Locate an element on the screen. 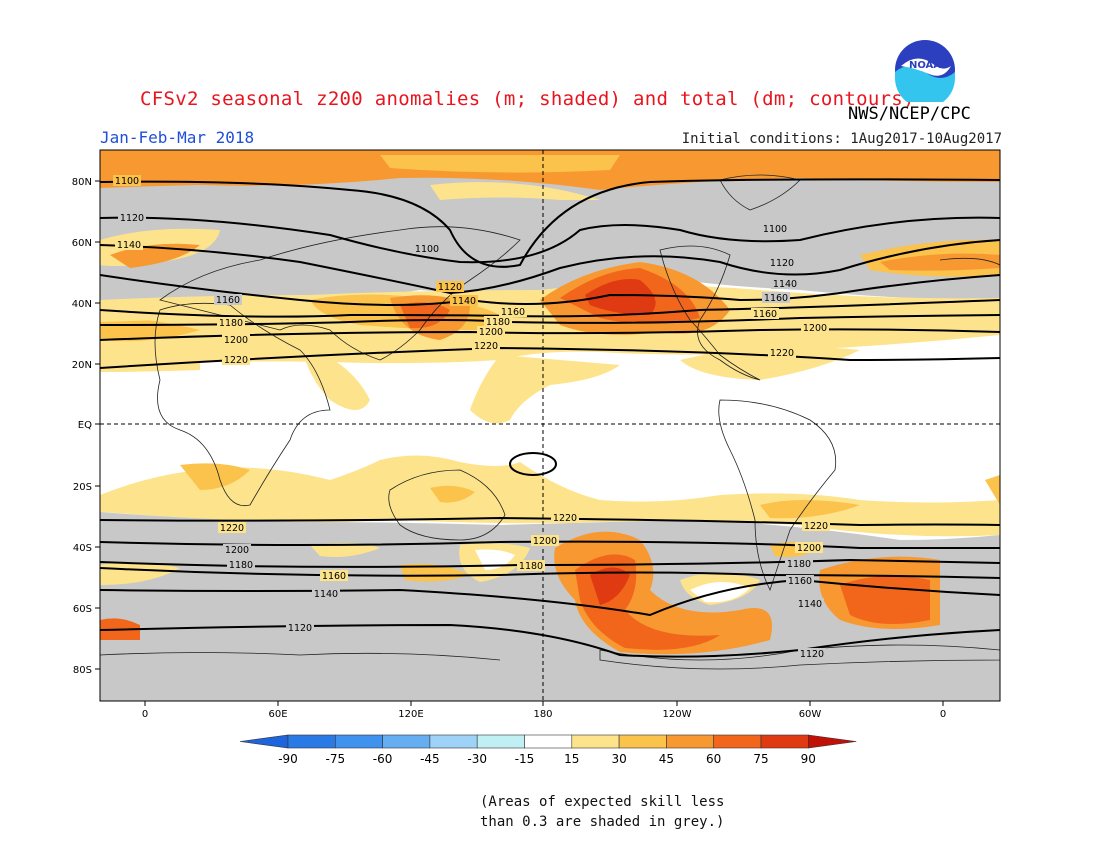  lat-label: 60S is located at coordinates (82, 609).